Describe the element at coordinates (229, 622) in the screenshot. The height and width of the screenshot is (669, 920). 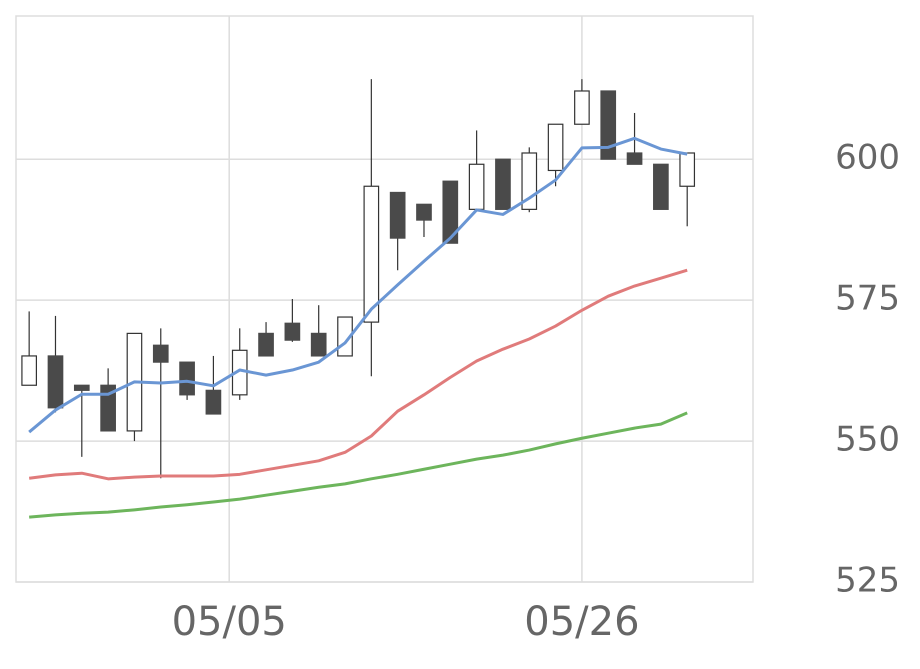
I see `x-tick-label: 05/05` at that location.